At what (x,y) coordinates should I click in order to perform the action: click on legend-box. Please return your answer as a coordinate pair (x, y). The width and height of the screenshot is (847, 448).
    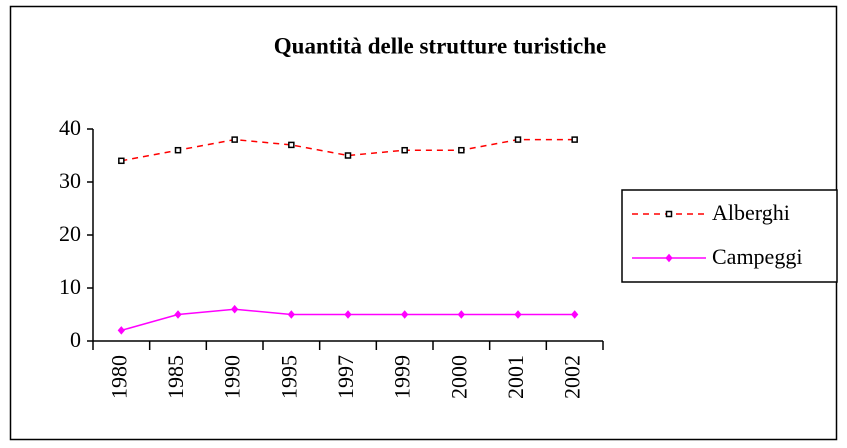
    Looking at the image, I should click on (729, 236).